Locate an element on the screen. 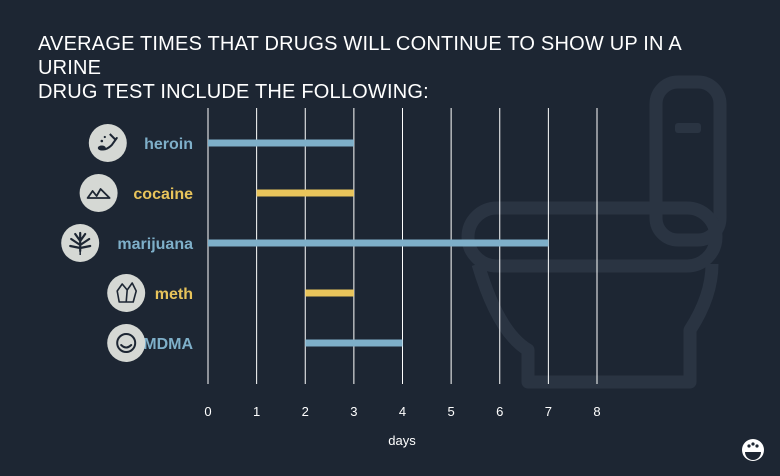 The height and width of the screenshot is (476, 780). x-tick-label: 6 is located at coordinates (499, 411).